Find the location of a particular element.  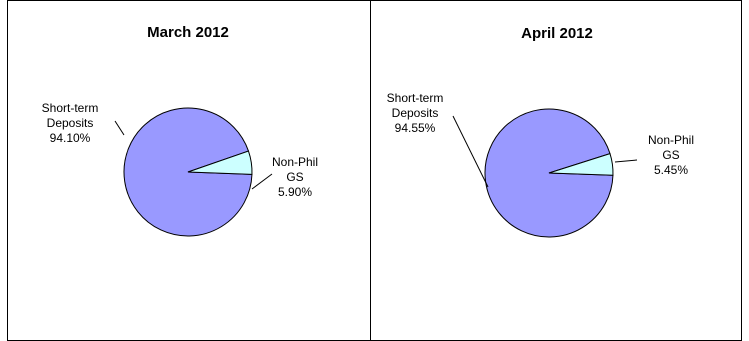

label-non-phil-gs: Non-Phil GS 5.45% is located at coordinates (671, 155).